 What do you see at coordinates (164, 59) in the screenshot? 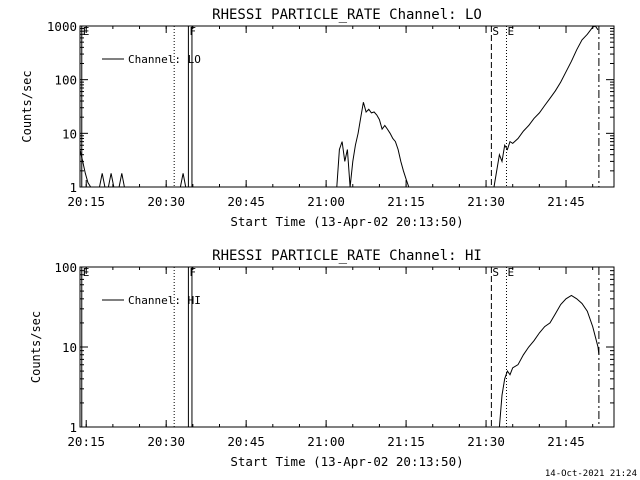
I see `legend-label: Channel: LO` at bounding box center [164, 59].